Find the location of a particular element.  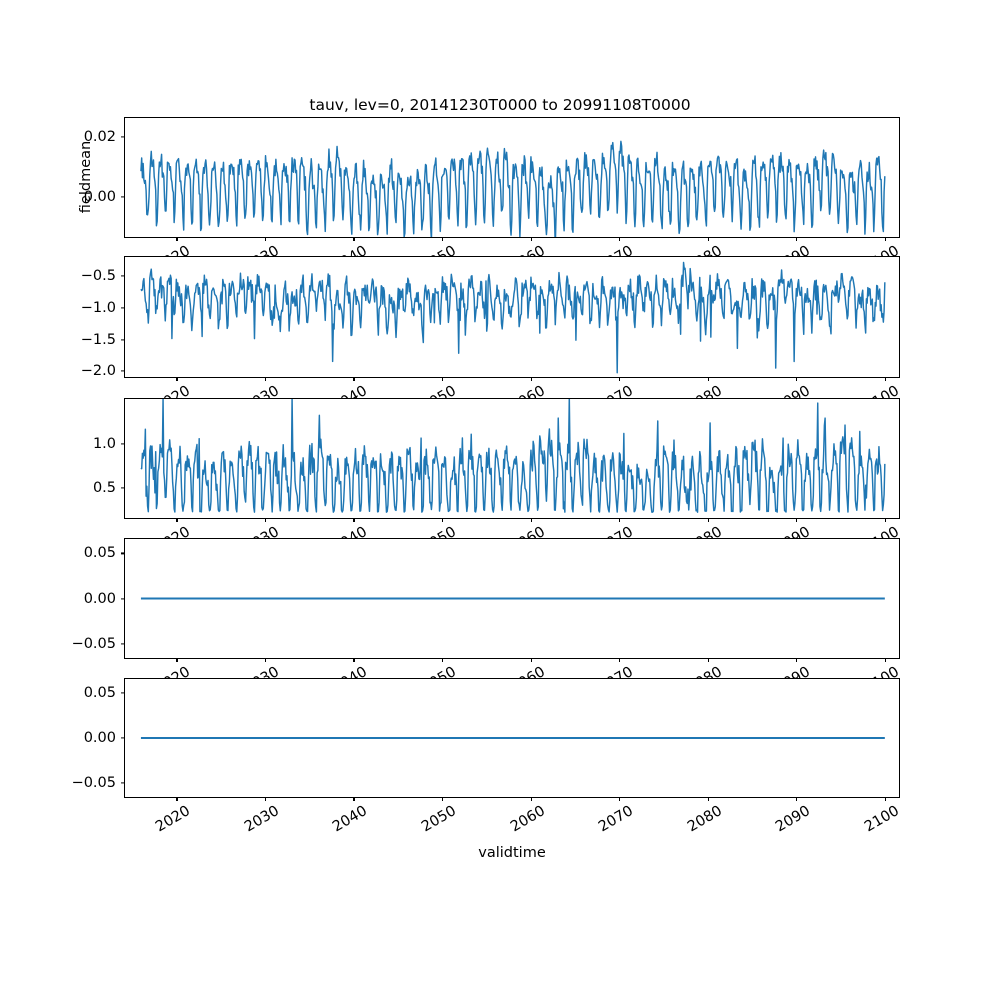

x-tick-label: 2050 is located at coordinates (439, 819).